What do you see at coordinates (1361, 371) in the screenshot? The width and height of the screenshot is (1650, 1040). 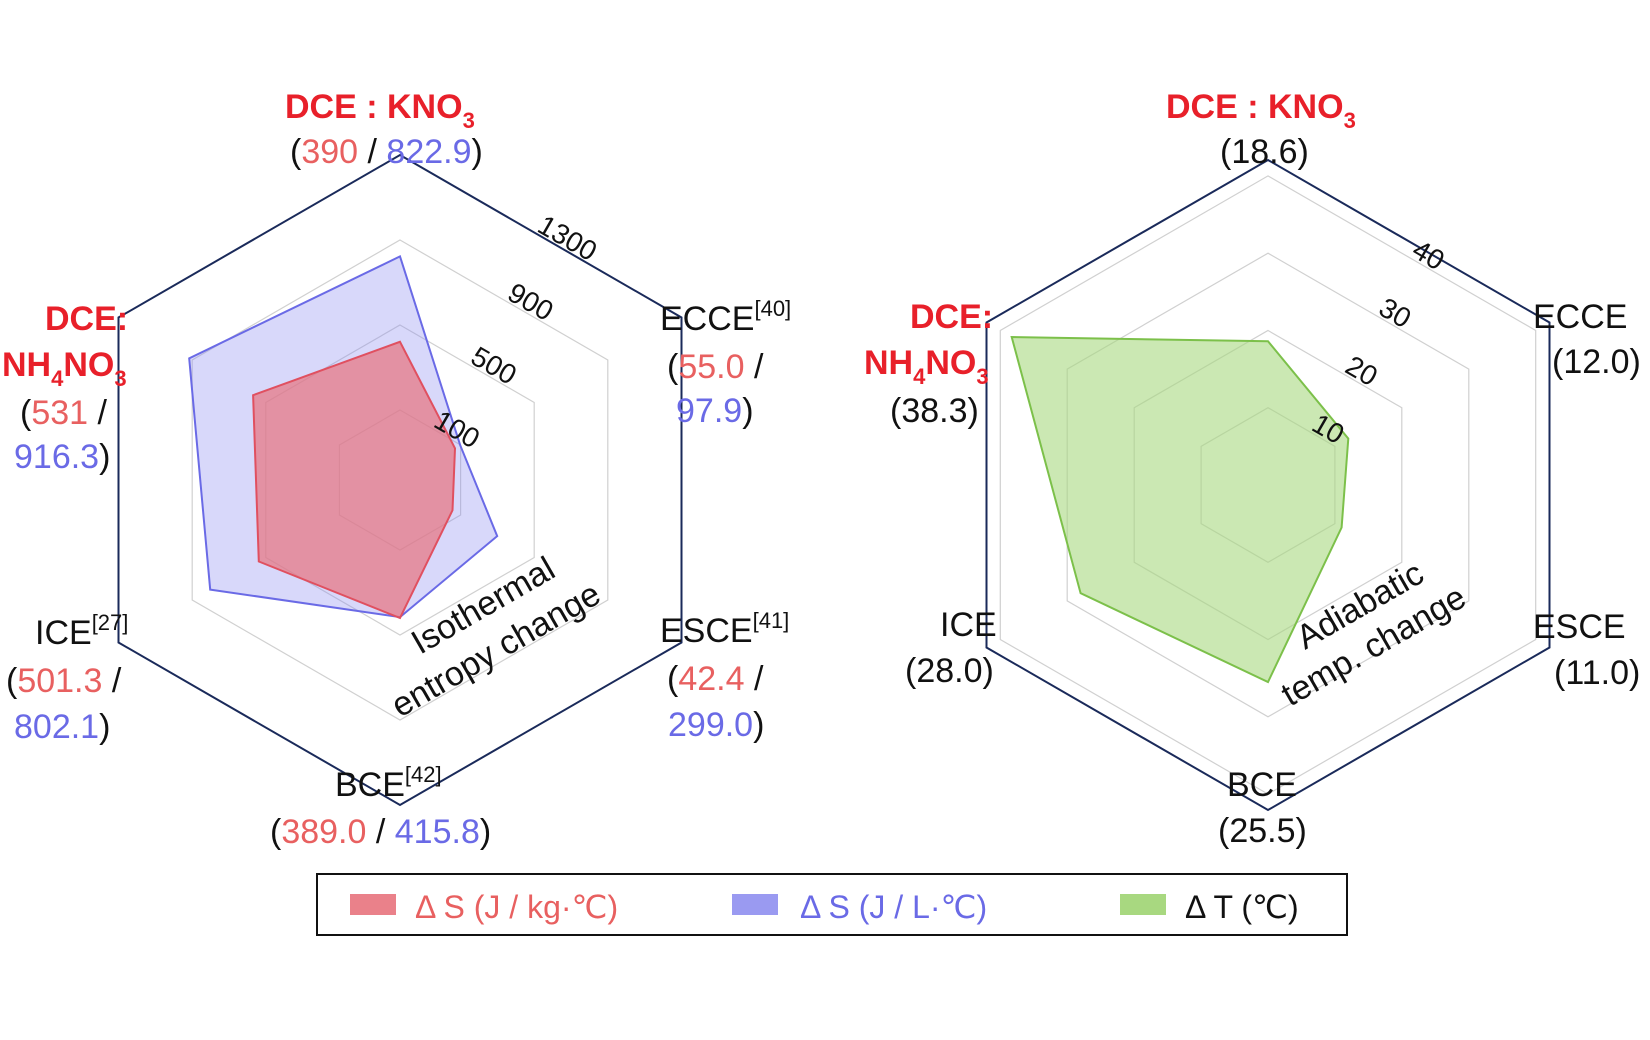 I see `tick-label: 20` at bounding box center [1361, 371].